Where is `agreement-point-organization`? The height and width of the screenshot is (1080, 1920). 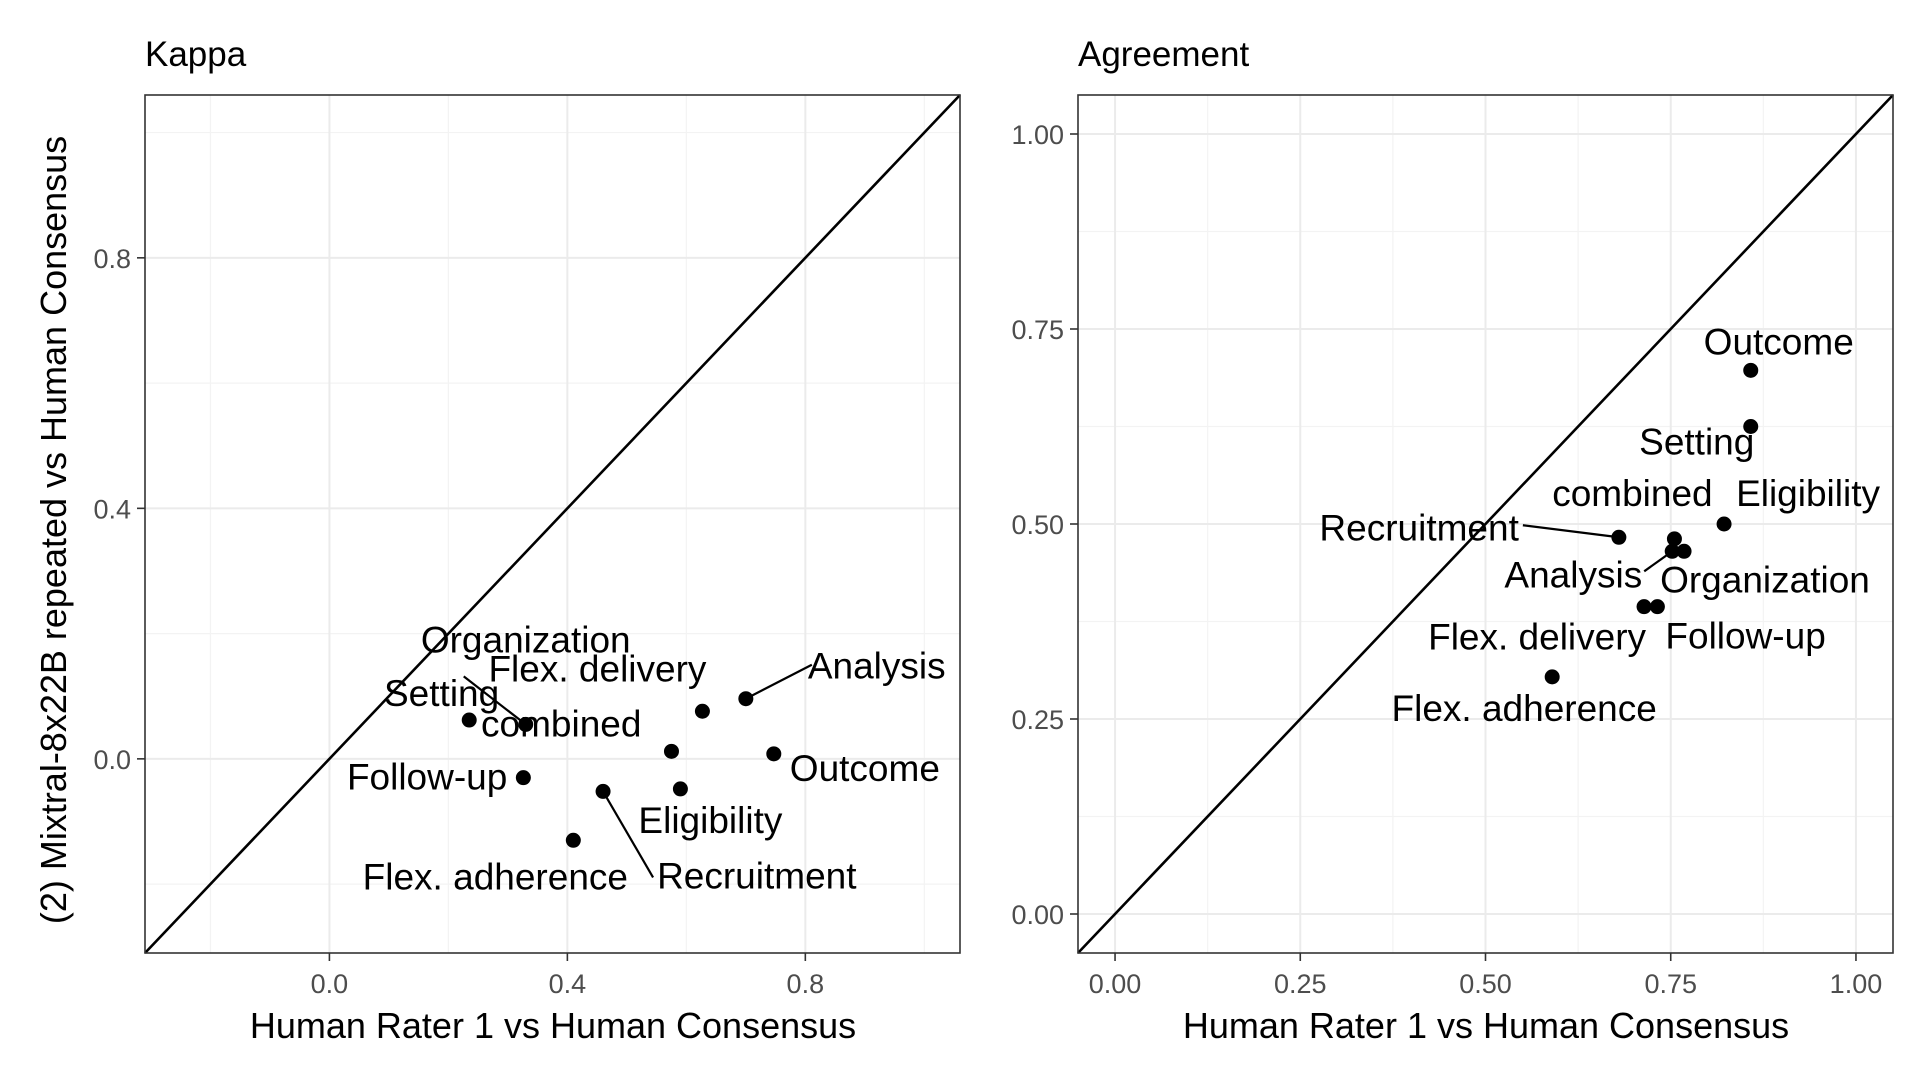 agreement-point-organization is located at coordinates (1684, 551).